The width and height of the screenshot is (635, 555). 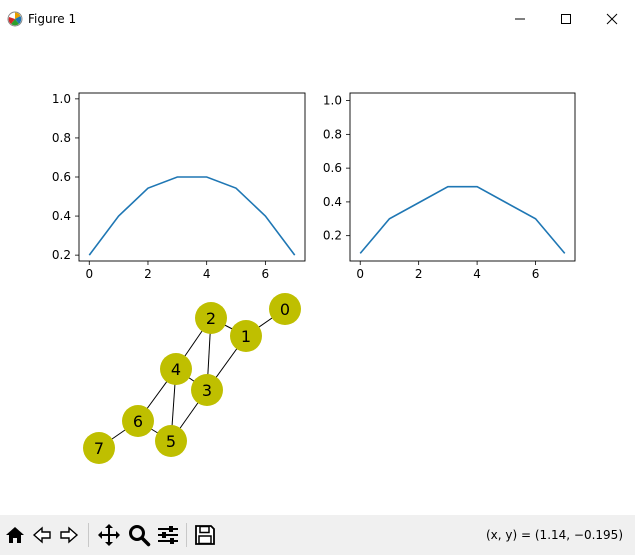 What do you see at coordinates (317, 535) in the screenshot?
I see `navigation-toolbar: (x, y) = (1.14, −0.195)` at bounding box center [317, 535].